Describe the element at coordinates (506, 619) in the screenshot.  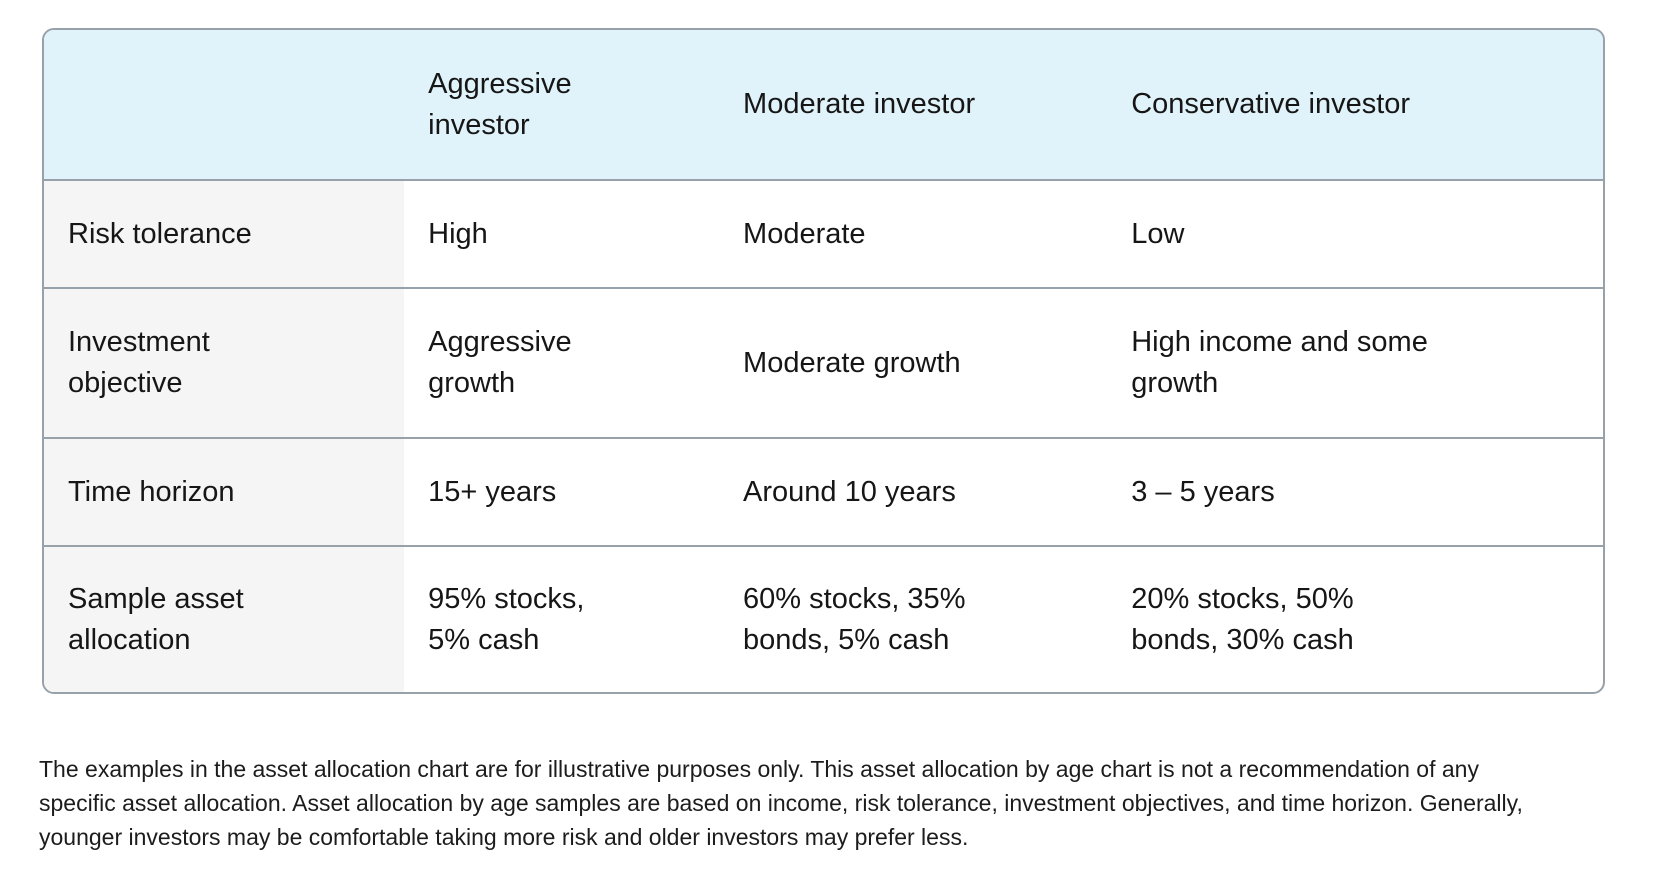
I see `cell-allocation-aggressive: 95% stocks, 5% cash` at that location.